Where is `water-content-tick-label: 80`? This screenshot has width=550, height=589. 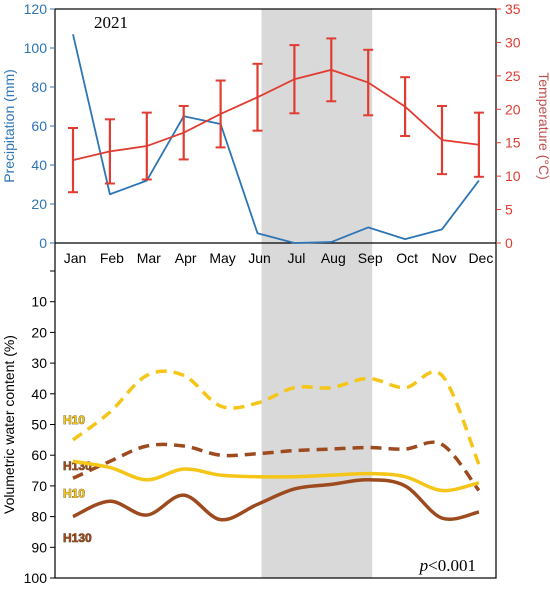
water-content-tick-label: 80 is located at coordinates (39, 517).